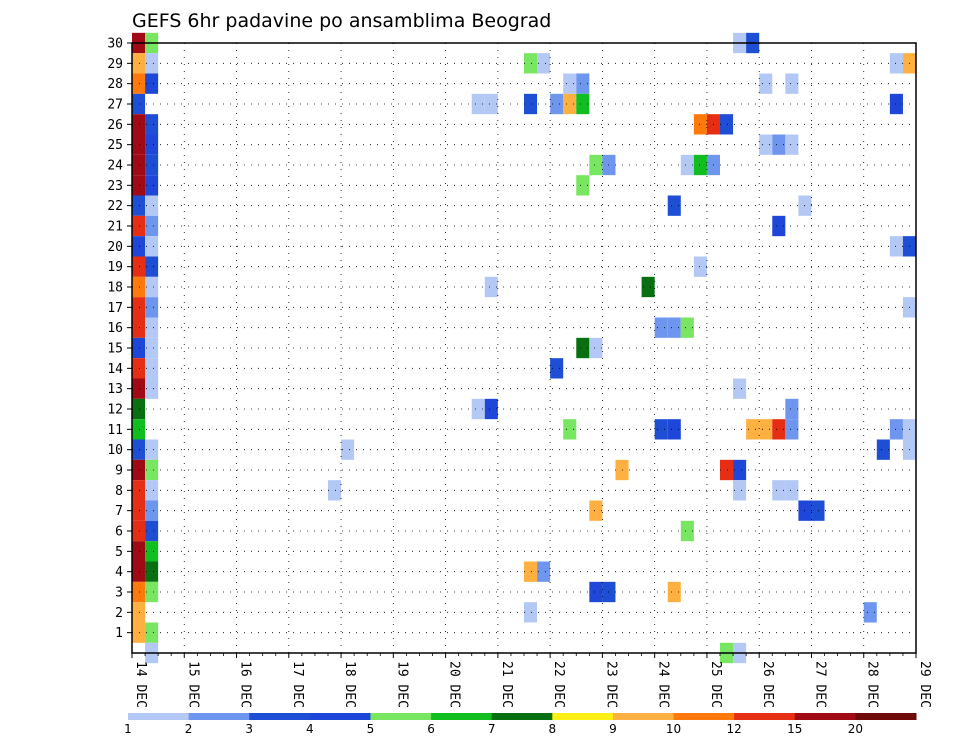 Image resolution: width=960 pixels, height=742 pixels. What do you see at coordinates (115, 450) in the screenshot?
I see `y-tick-label: 10` at bounding box center [115, 450].